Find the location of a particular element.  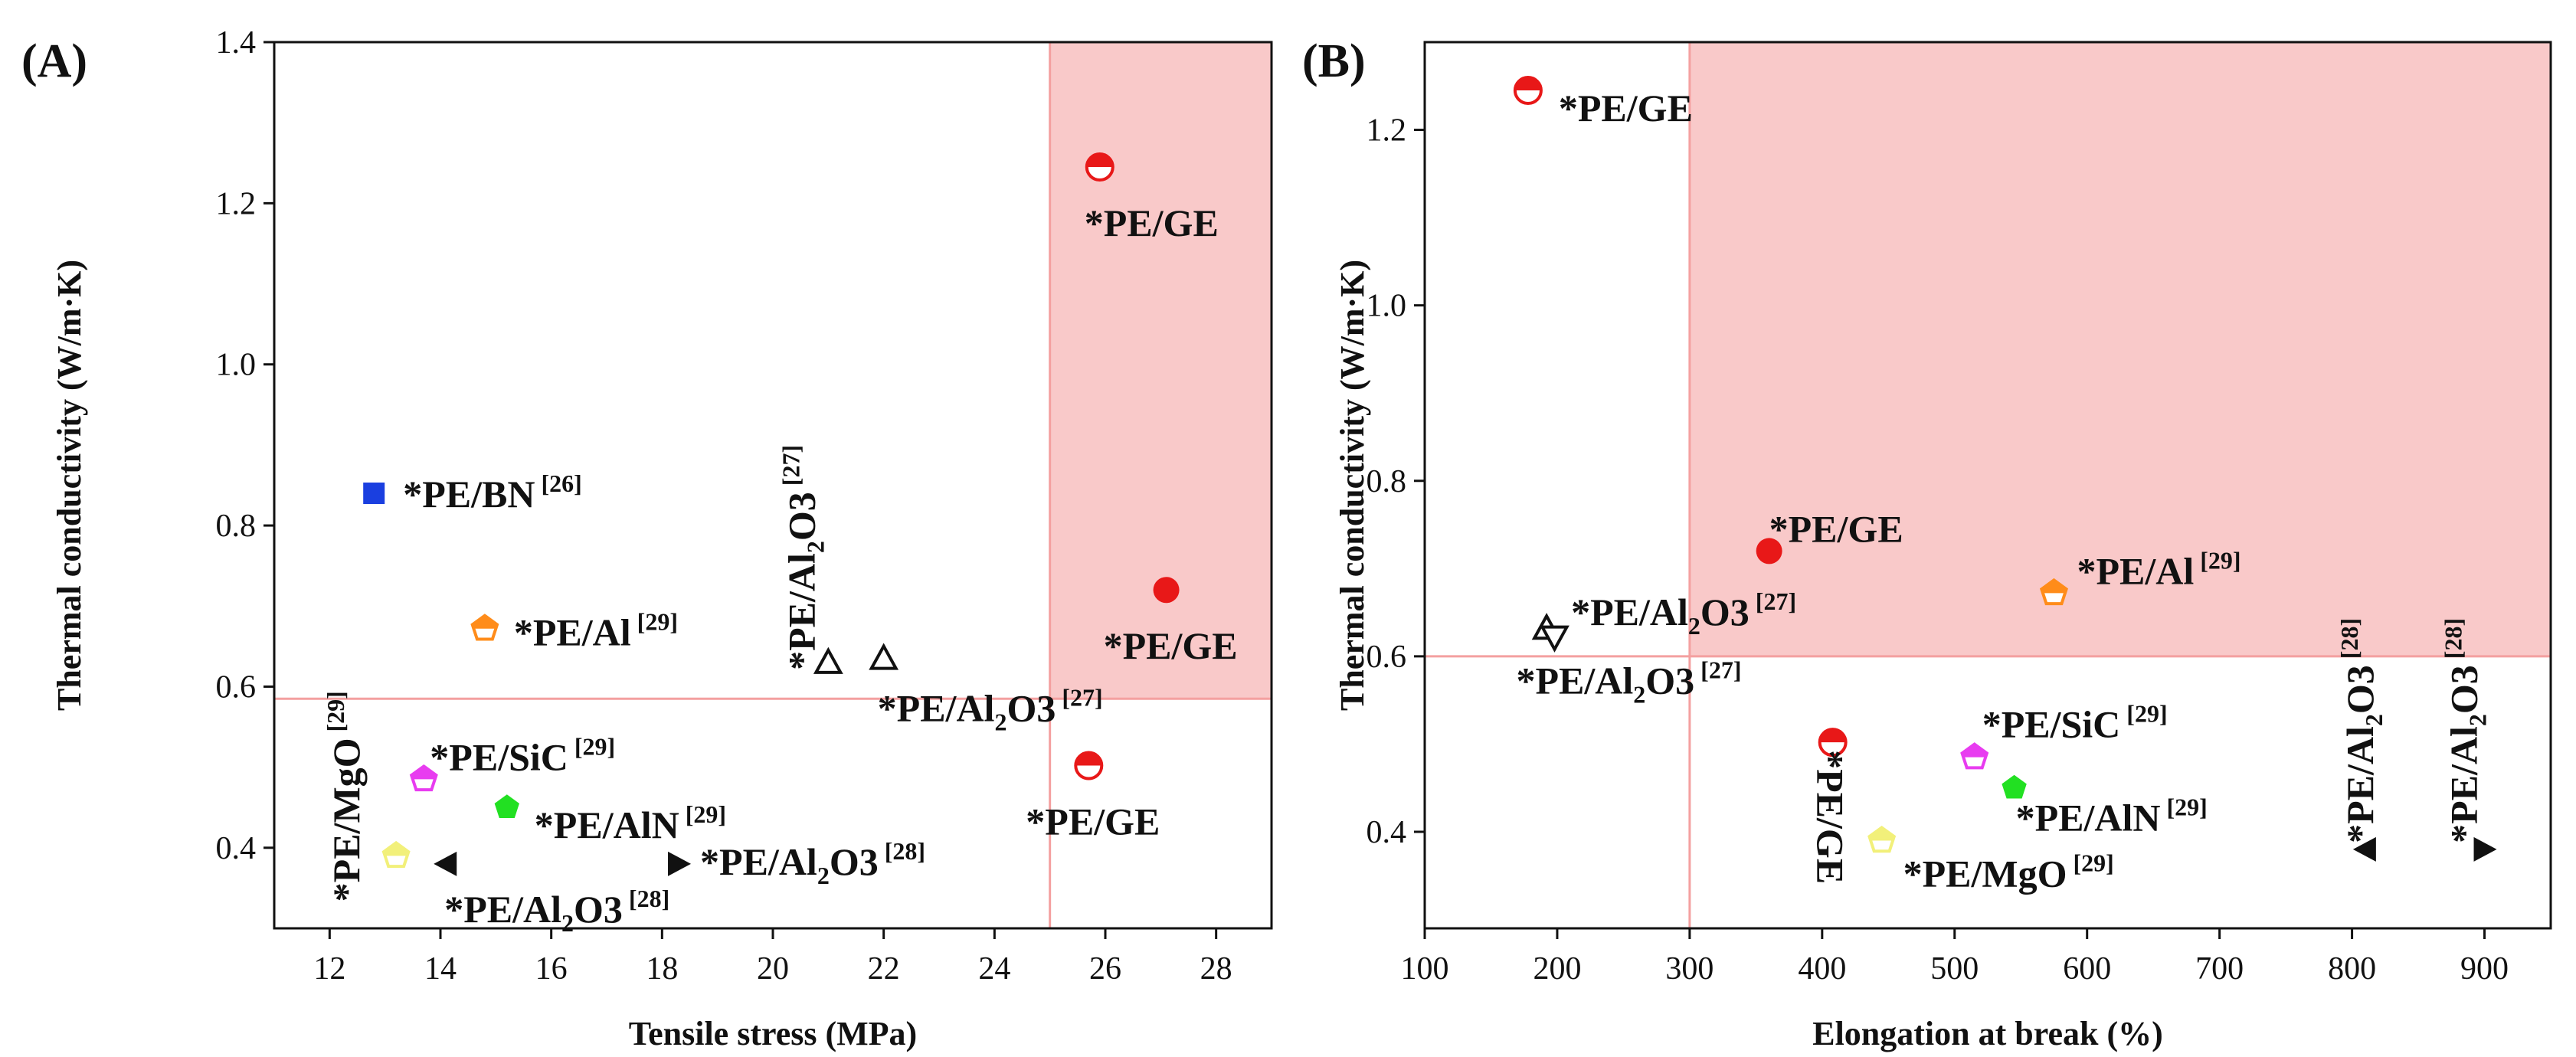

data-label: *PE/BN [26] is located at coordinates (492, 492).